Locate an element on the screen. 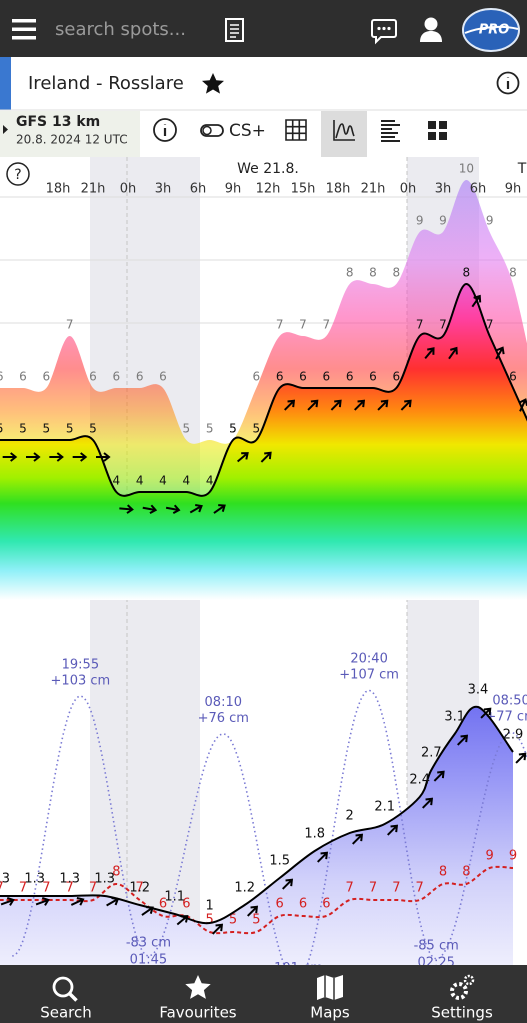 The height and width of the screenshot is (1023, 527). nav-settings: Settings is located at coordinates (462, 998).